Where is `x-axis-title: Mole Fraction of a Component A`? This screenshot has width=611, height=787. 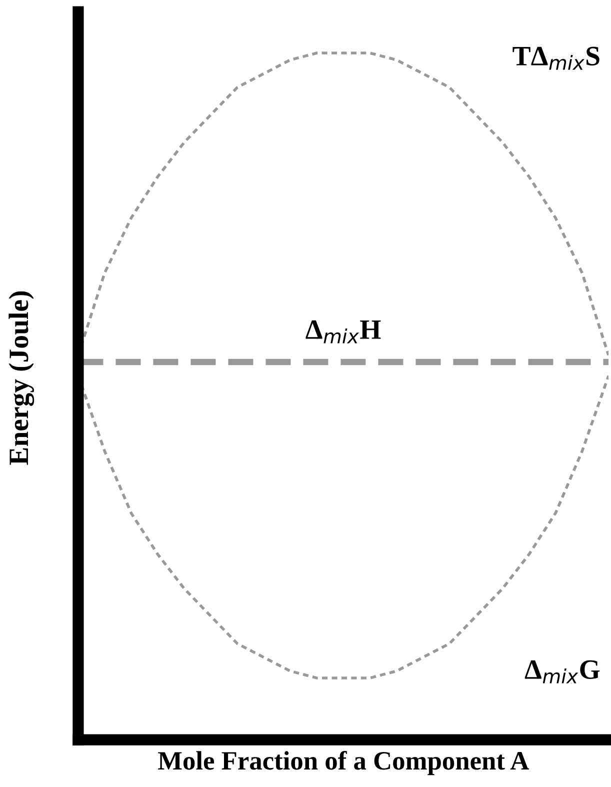
x-axis-title: Mole Fraction of a Component A is located at coordinates (343, 763).